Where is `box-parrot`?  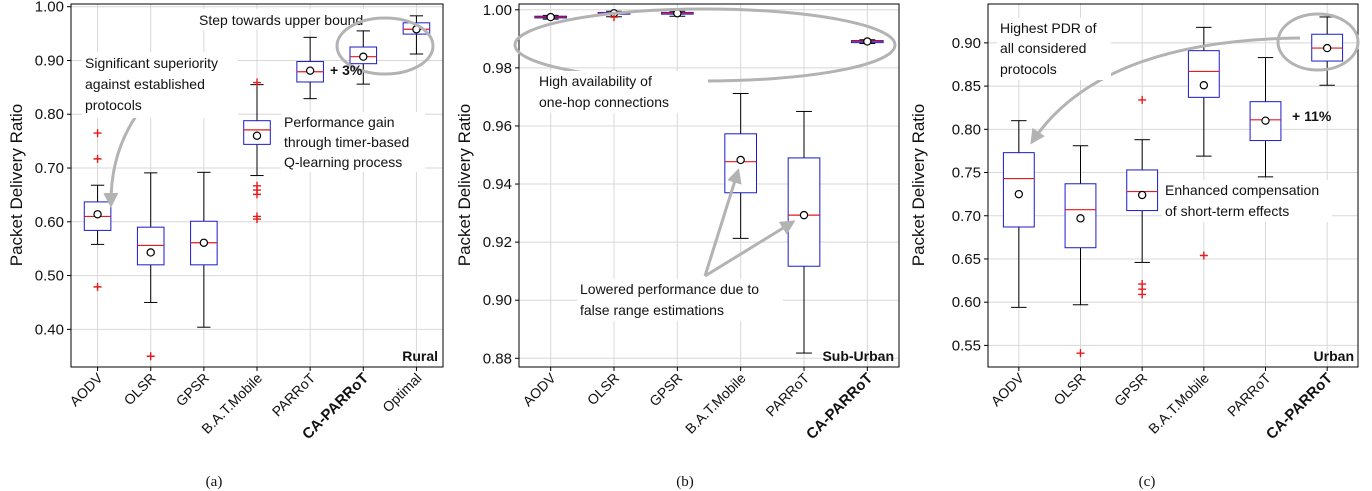
box-parrot is located at coordinates (1265, 117).